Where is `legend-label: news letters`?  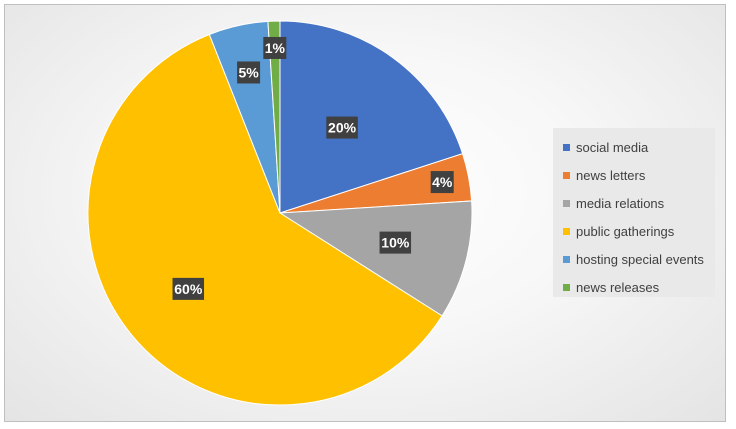
legend-label: news letters is located at coordinates (611, 175).